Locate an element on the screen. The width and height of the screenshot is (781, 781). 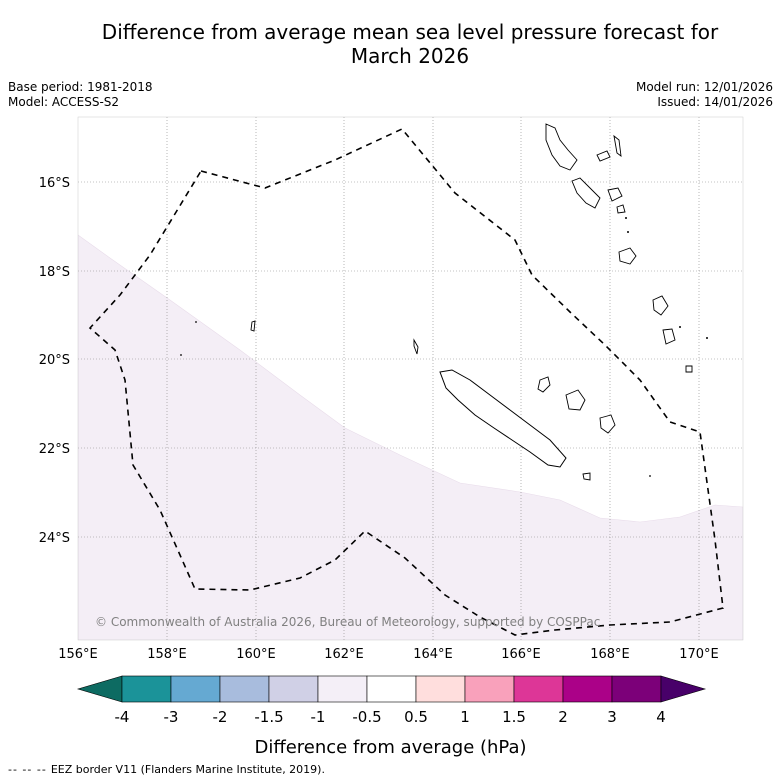
meta-left: Base period: 1981-2018 Model: ACCESS-S2 is located at coordinates (80, 95).